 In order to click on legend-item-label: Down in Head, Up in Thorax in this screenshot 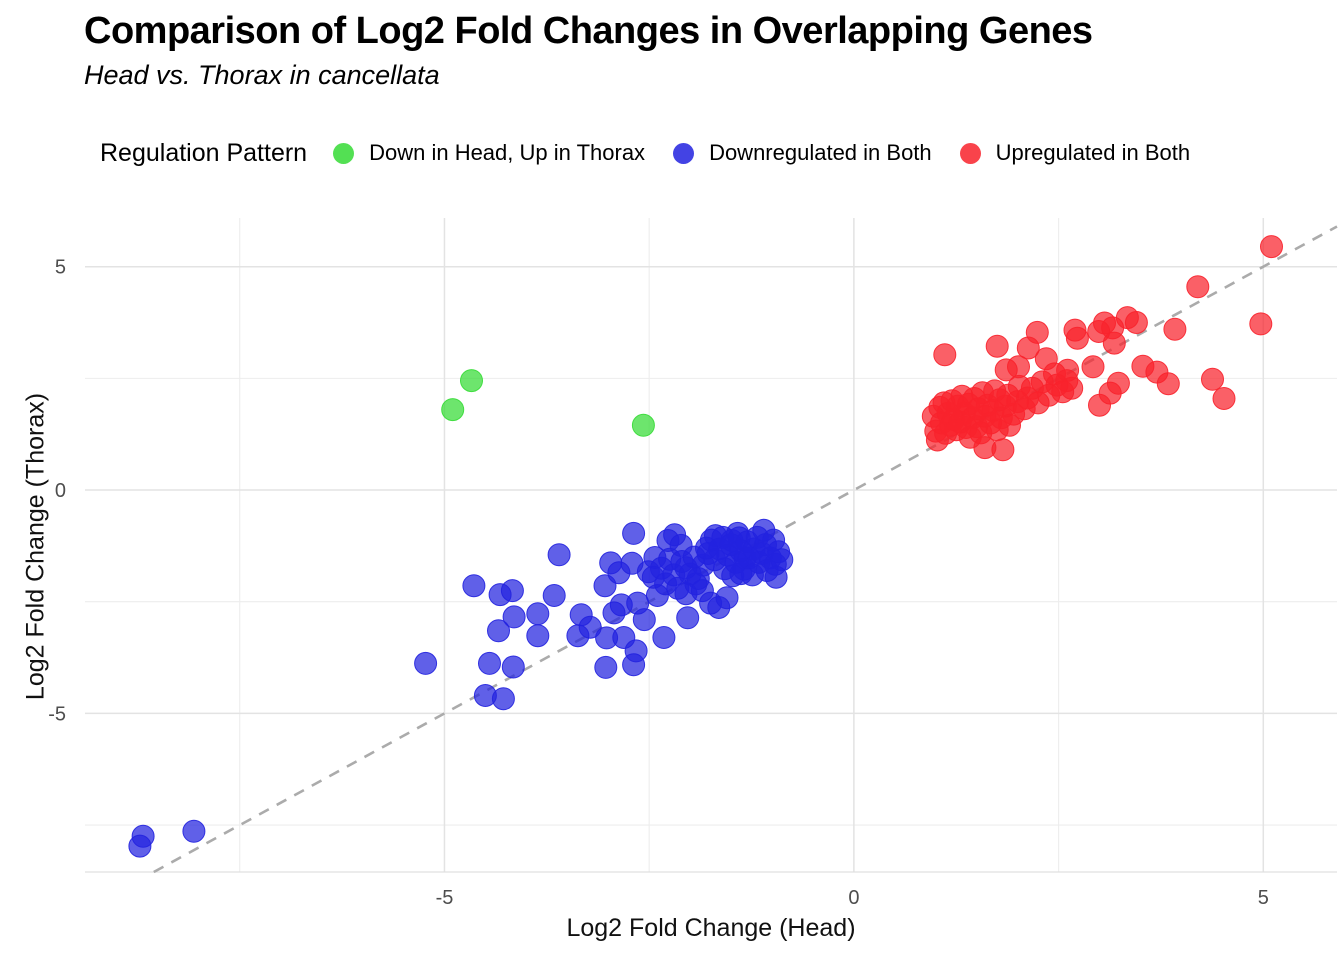, I will do `click(507, 152)`.